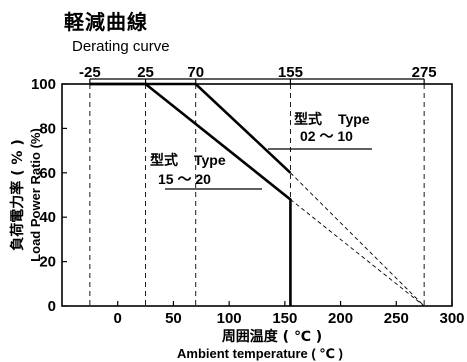 This screenshot has height=362, width=467. What do you see at coordinates (260, 353) in the screenshot?
I see `x-axis-title: Ambient temperature ( ℃ )` at bounding box center [260, 353].